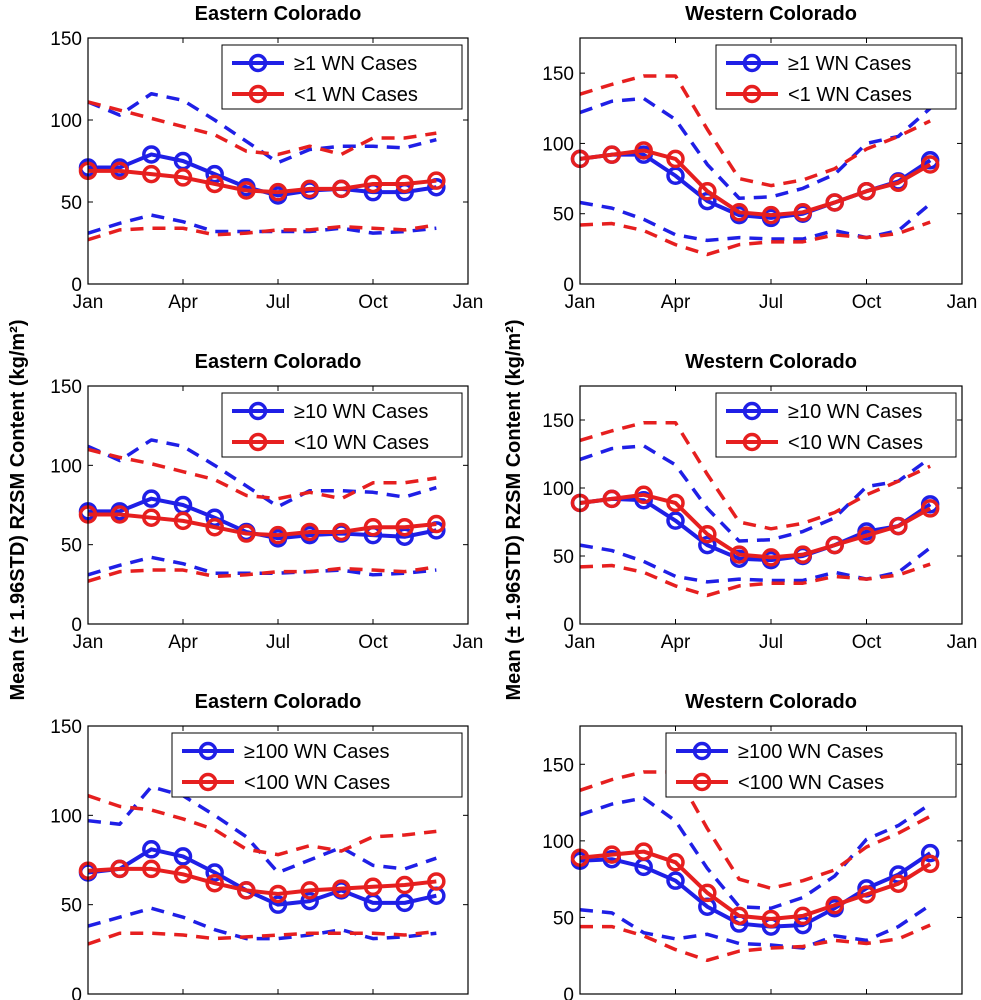 Image resolution: width=981 pixels, height=1000 pixels. What do you see at coordinates (76, 992) in the screenshot?
I see `y-tick-label: 0` at bounding box center [76, 992].